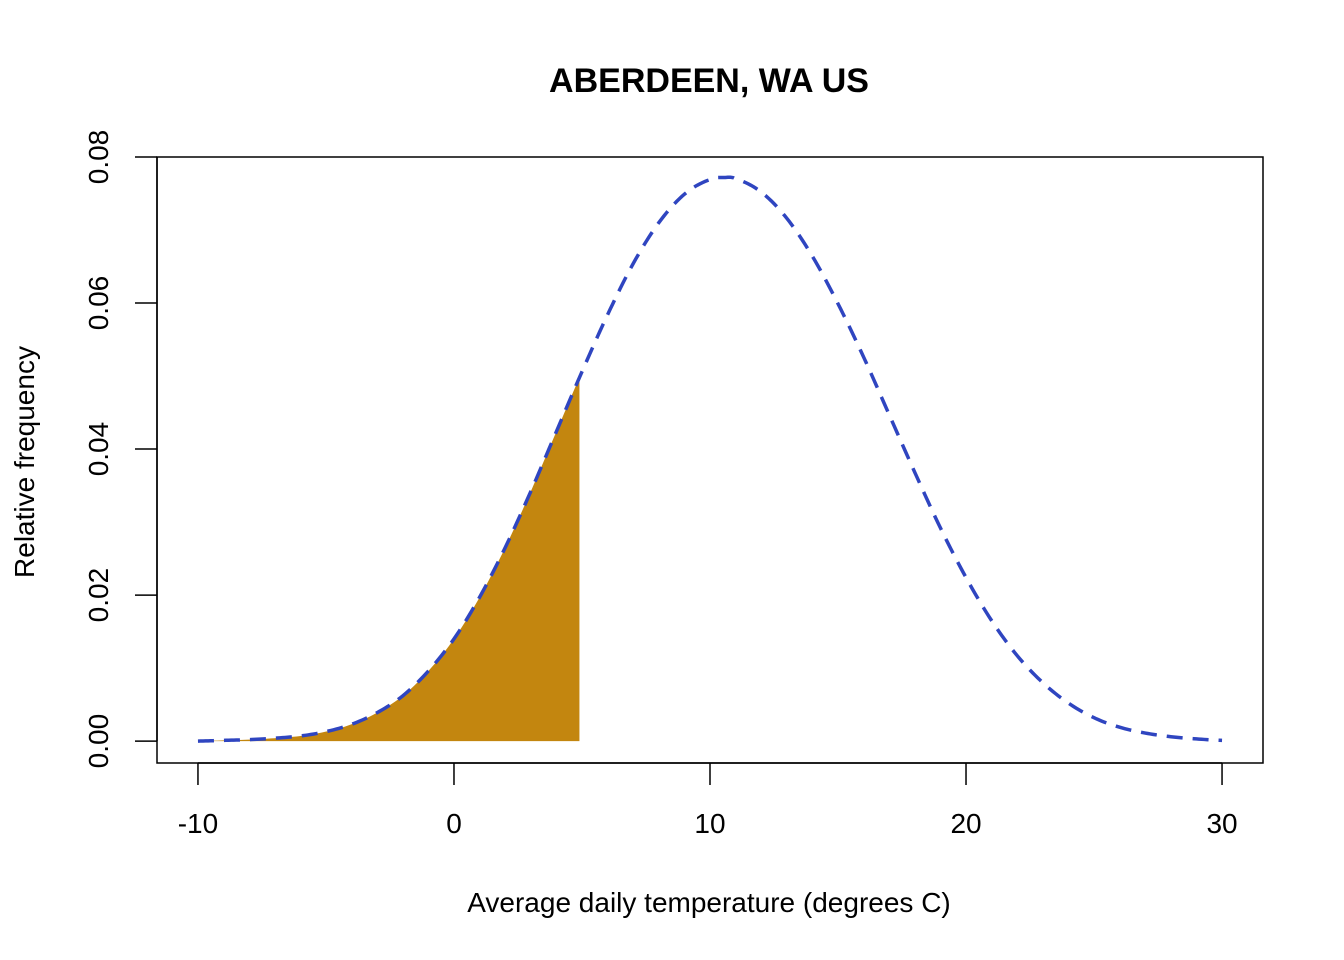 This screenshot has width=1344, height=960. What do you see at coordinates (98, 157) in the screenshot?
I see `y-tick-label: 0.08` at bounding box center [98, 157].